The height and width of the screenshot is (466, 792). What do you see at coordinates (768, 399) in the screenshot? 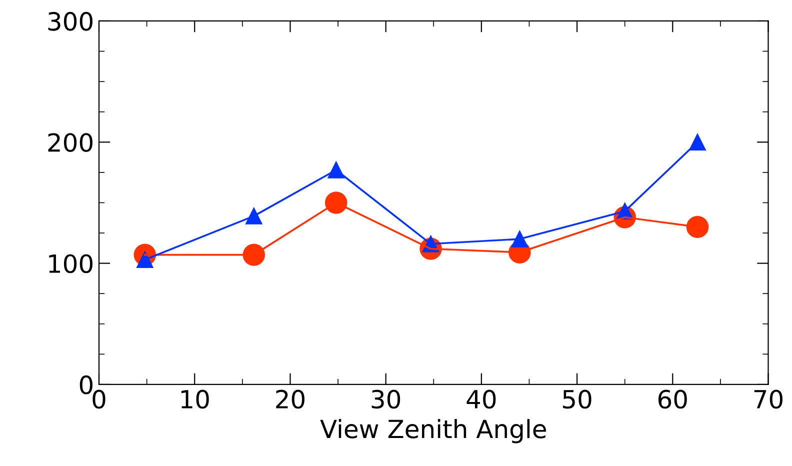
I see `x-tick-label: 70` at bounding box center [768, 399].